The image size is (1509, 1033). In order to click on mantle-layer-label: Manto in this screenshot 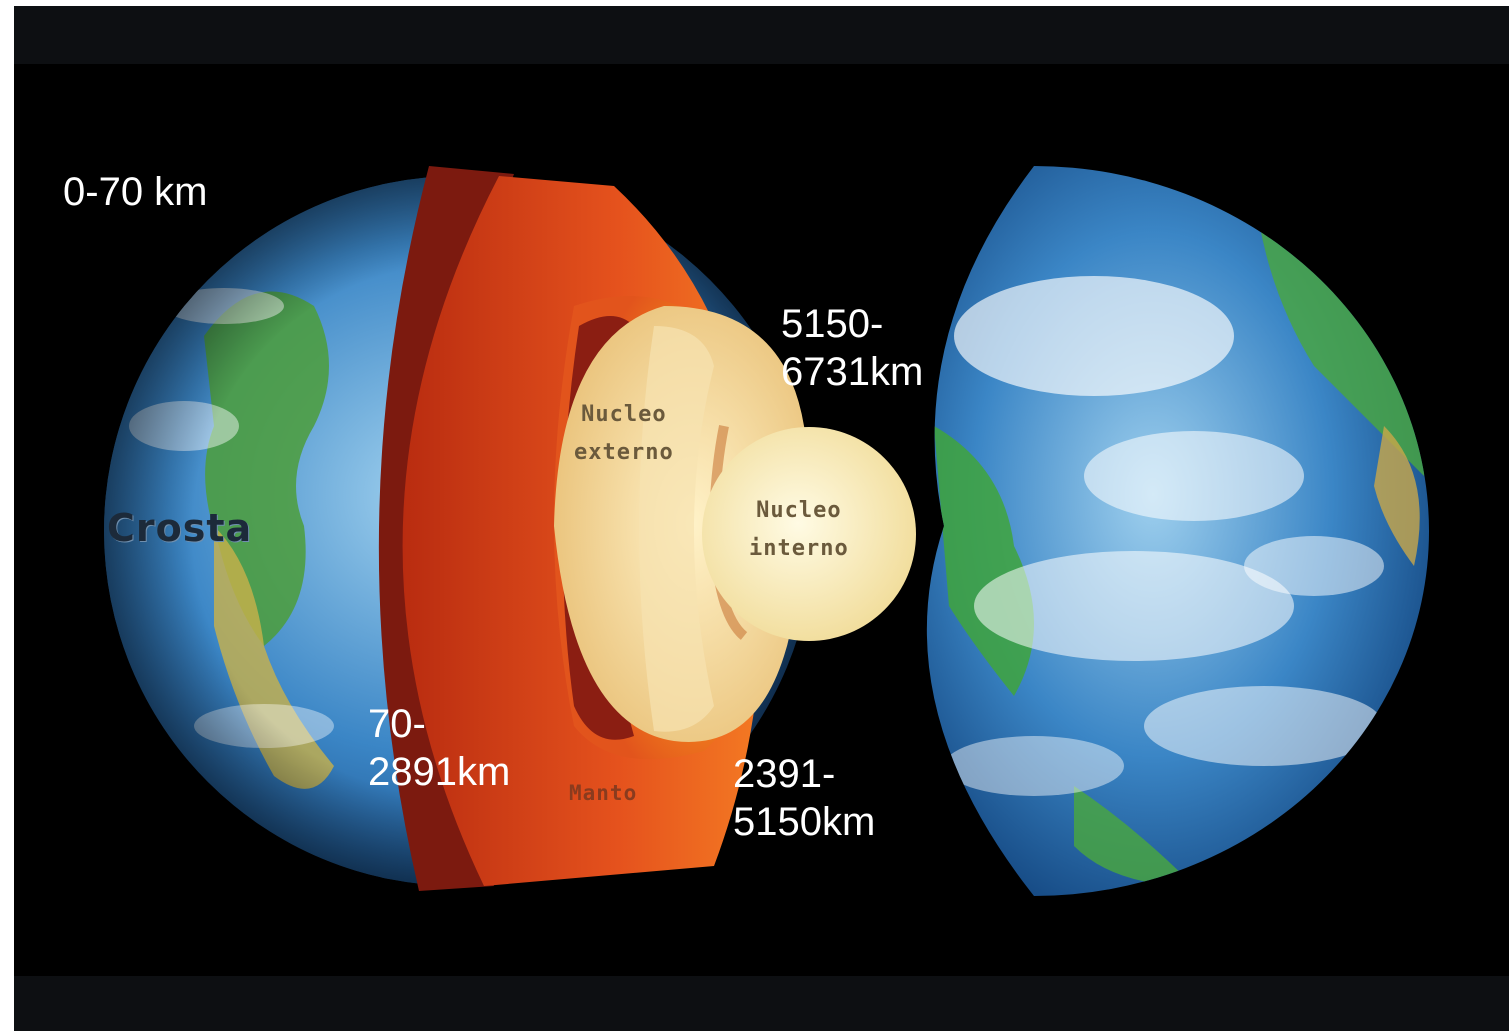, I will do `click(603, 793)`.